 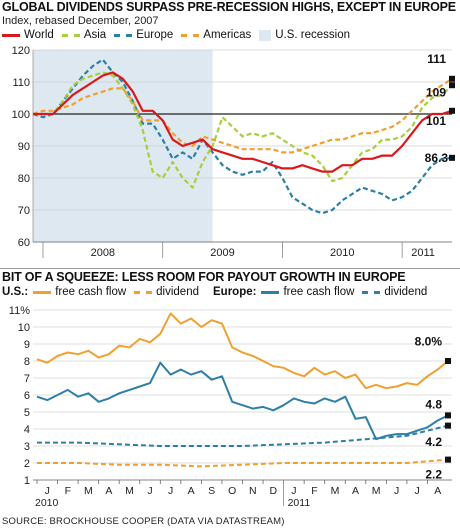 What do you see at coordinates (265, 35) in the screenshot?
I see `legend-recession-swatch` at bounding box center [265, 35].